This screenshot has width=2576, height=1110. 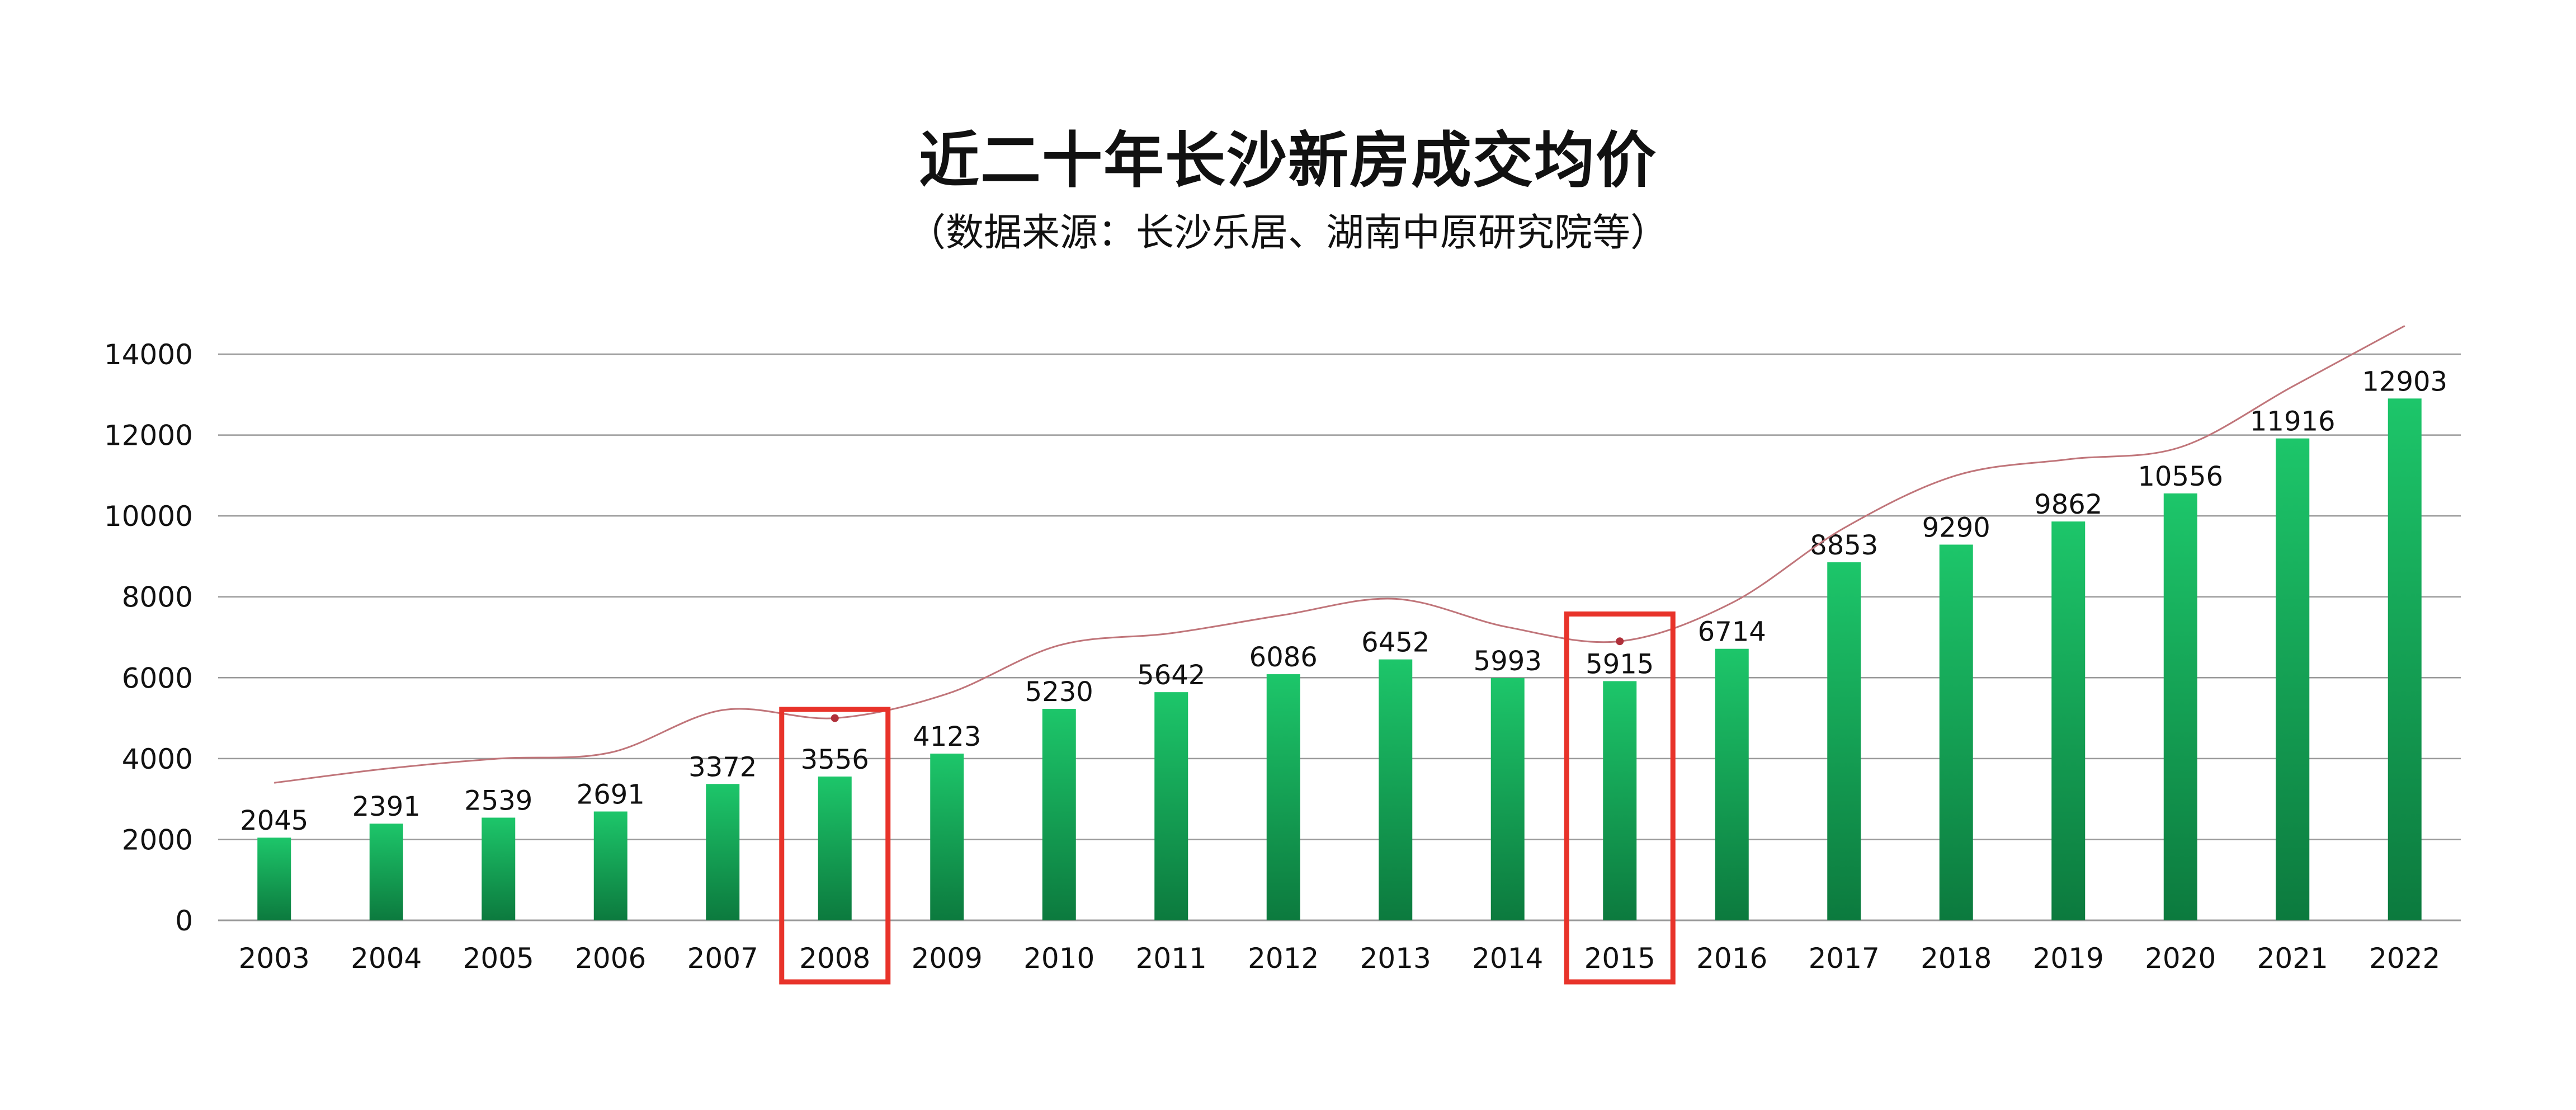 I want to click on x-tick-label: 2018, so click(x=1956, y=958).